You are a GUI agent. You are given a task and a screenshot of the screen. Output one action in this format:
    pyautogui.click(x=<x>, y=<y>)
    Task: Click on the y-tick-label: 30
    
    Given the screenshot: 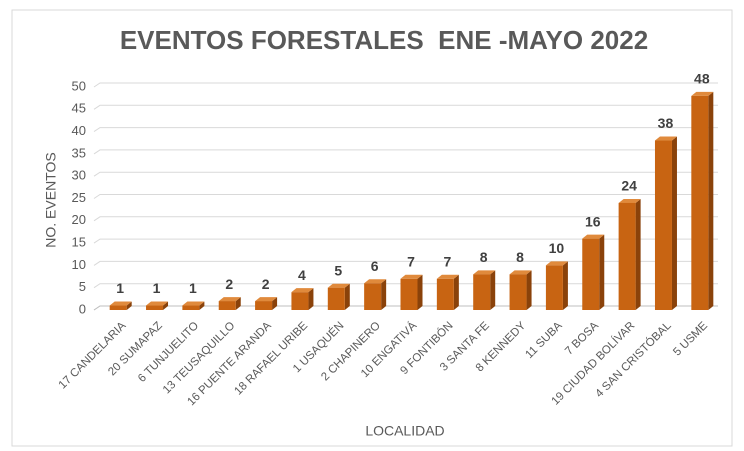 What is the action you would take?
    pyautogui.click(x=79, y=175)
    